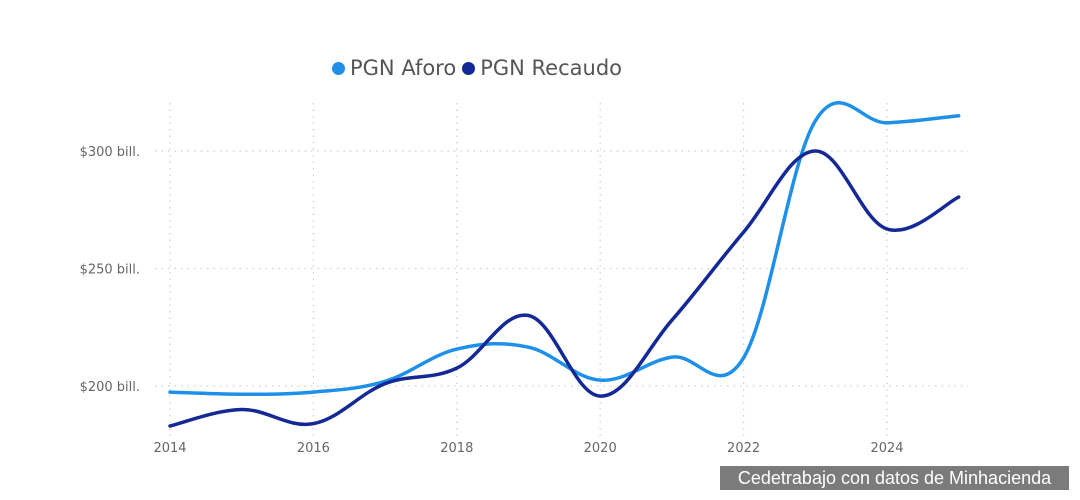 Image resolution: width=1080 pixels, height=500 pixels. I want to click on y-tick-label: $200 bill., so click(110, 387).